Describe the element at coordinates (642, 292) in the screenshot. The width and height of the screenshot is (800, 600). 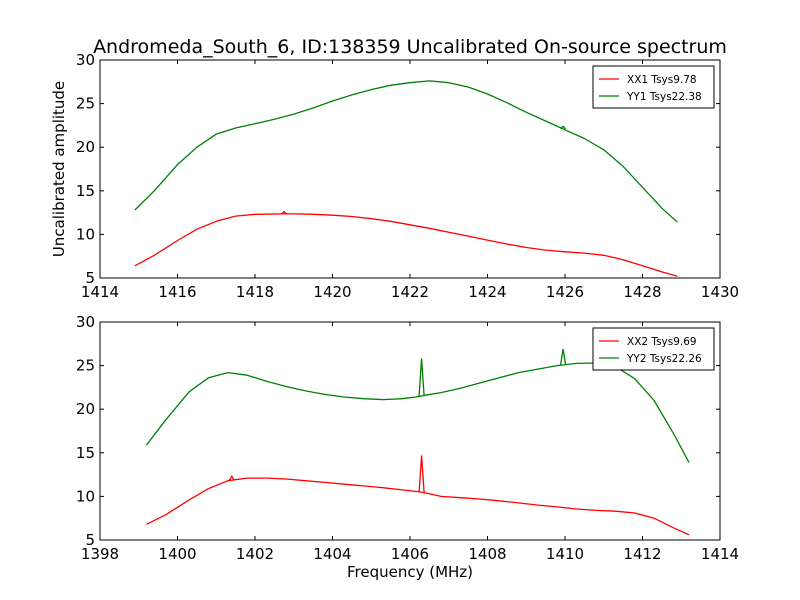
I see `x-tick-label: 1428` at that location.